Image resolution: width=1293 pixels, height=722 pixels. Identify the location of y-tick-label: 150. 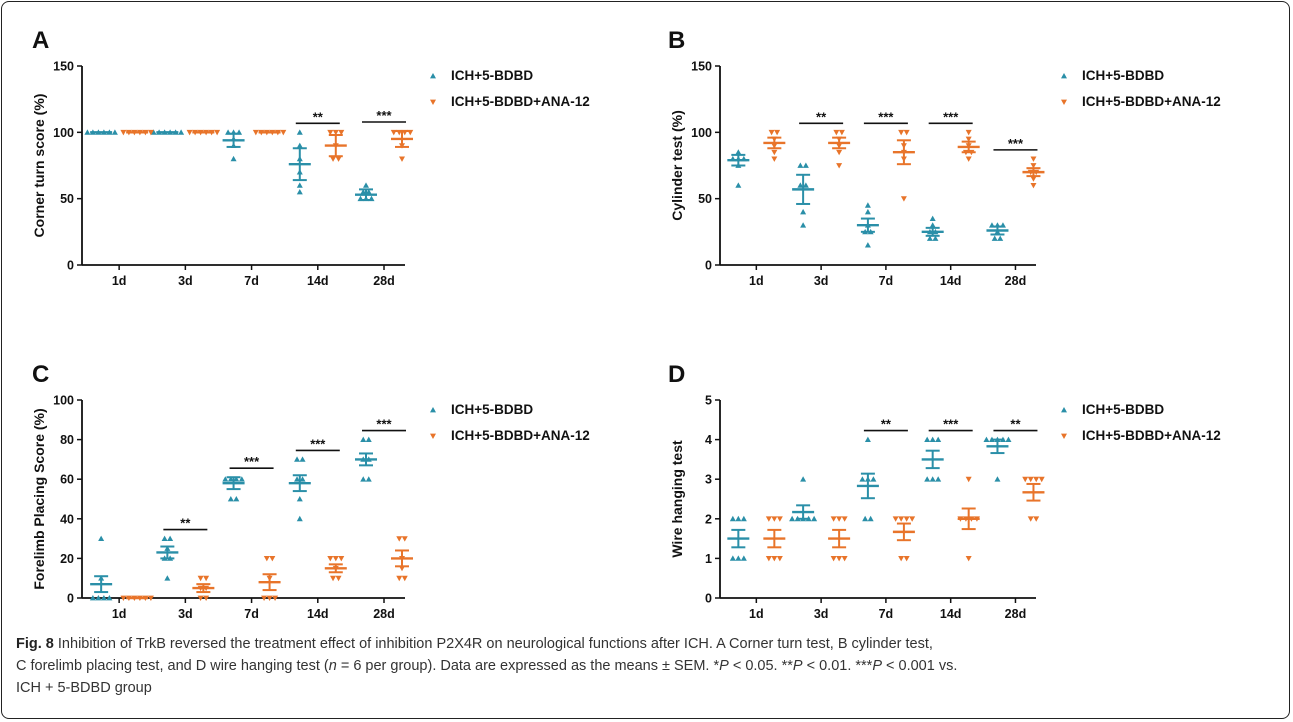
(701, 67).